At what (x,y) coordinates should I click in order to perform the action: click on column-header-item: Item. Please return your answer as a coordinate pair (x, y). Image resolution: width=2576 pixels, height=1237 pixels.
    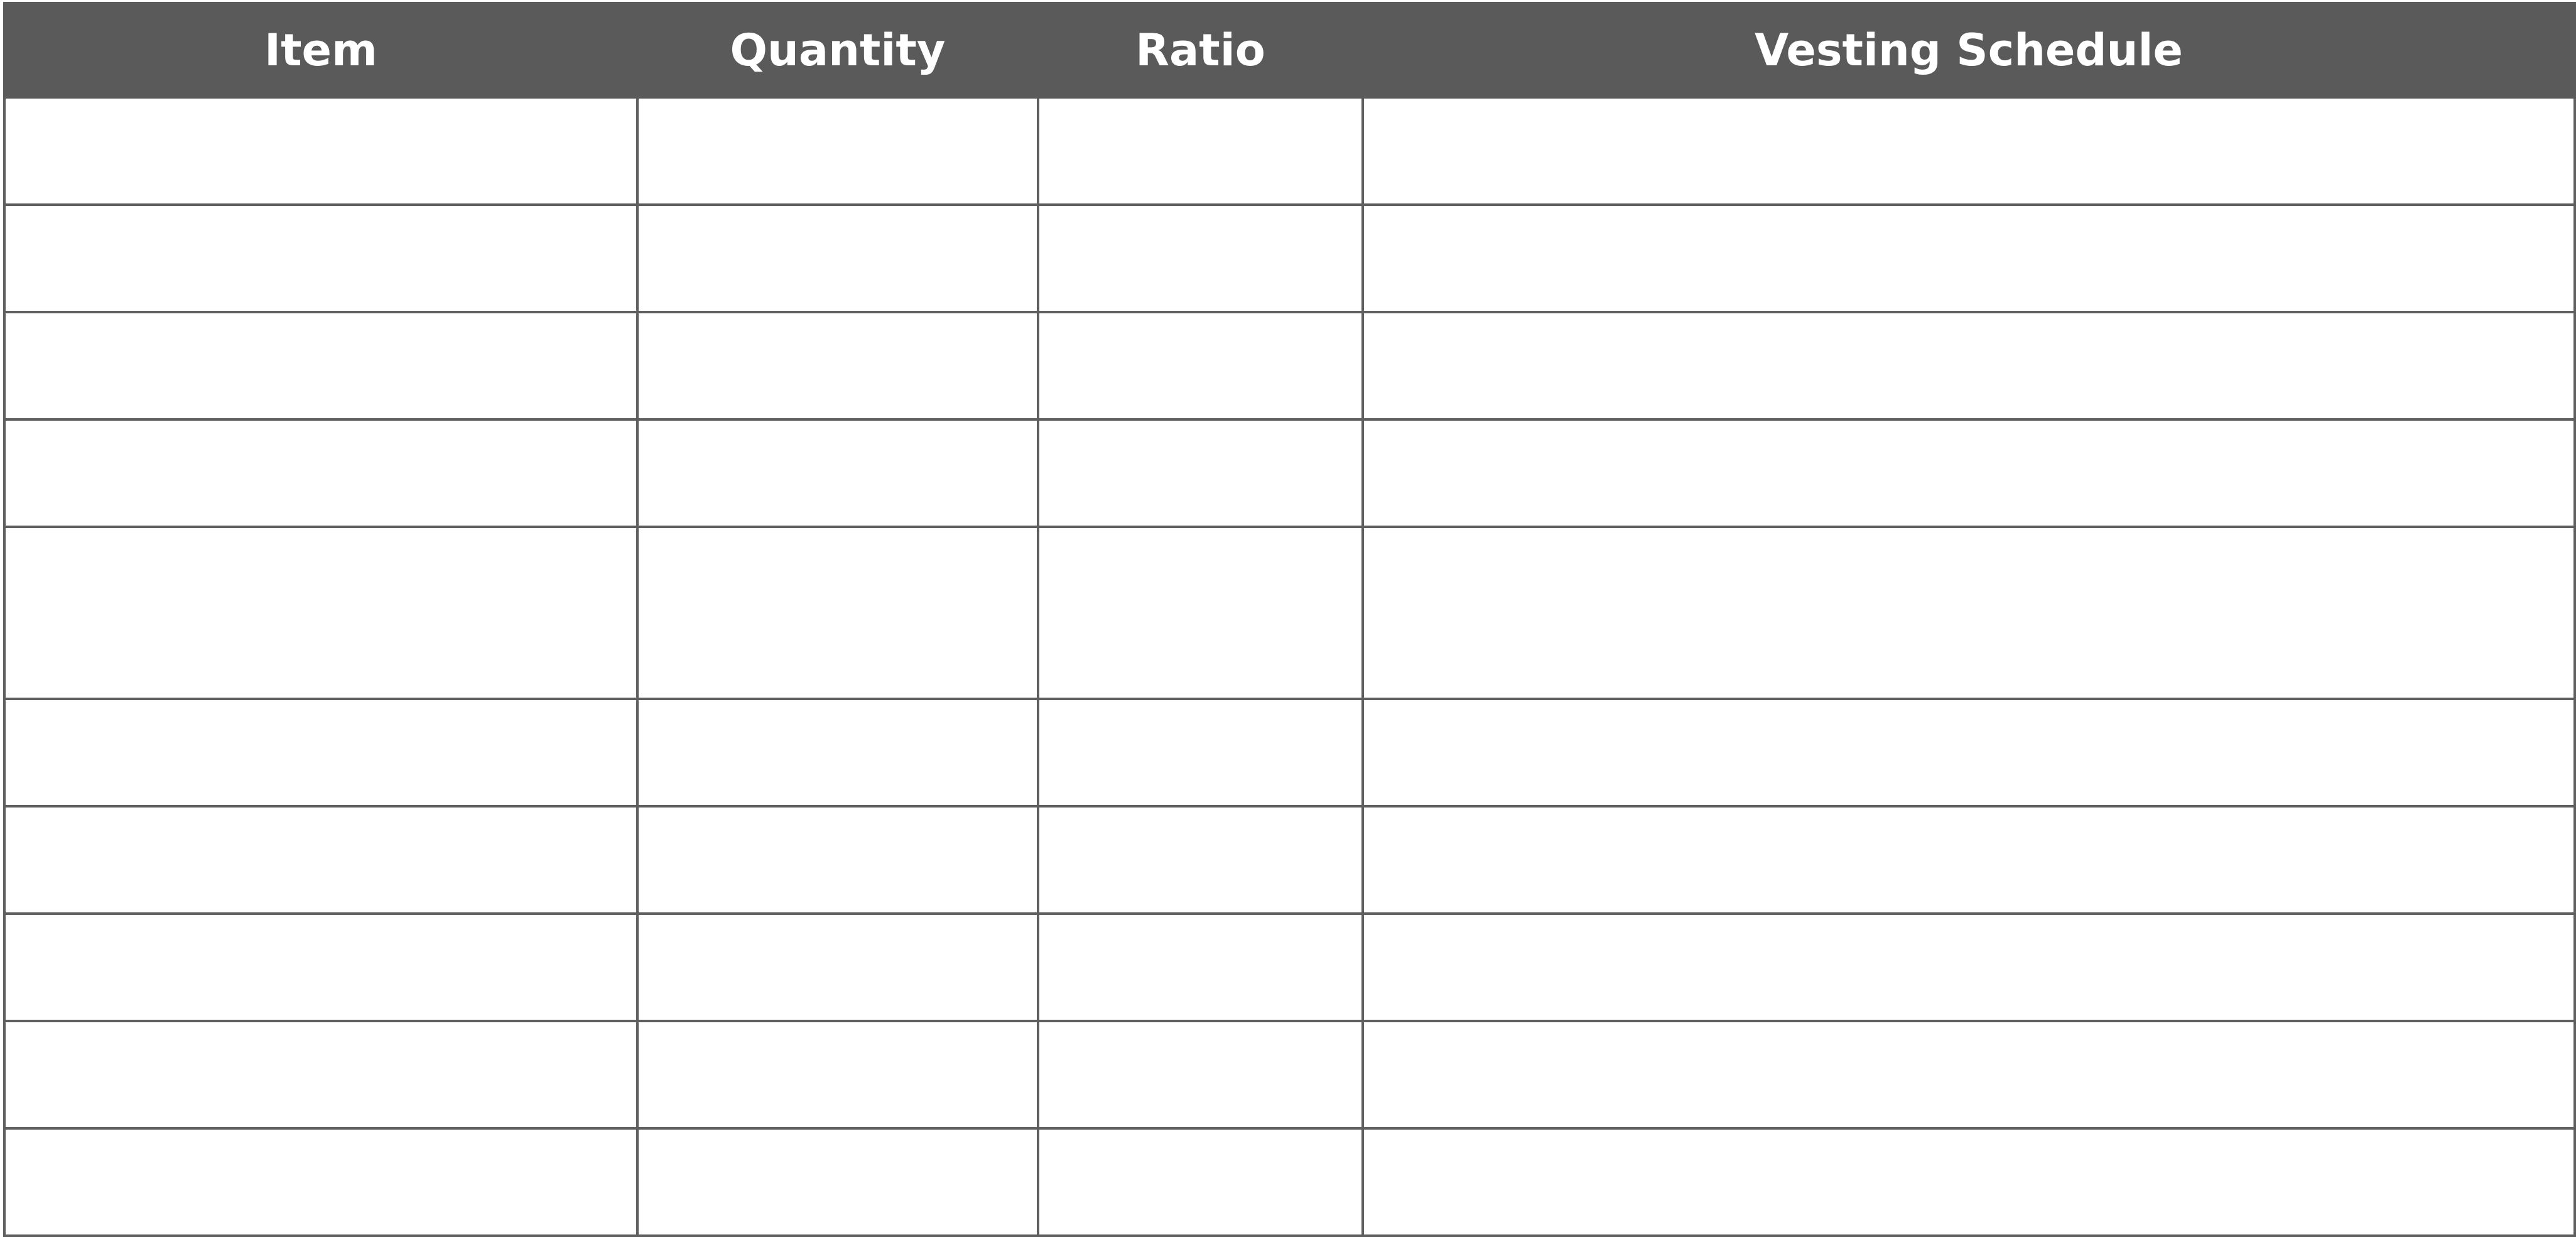
    Looking at the image, I should click on (321, 50).